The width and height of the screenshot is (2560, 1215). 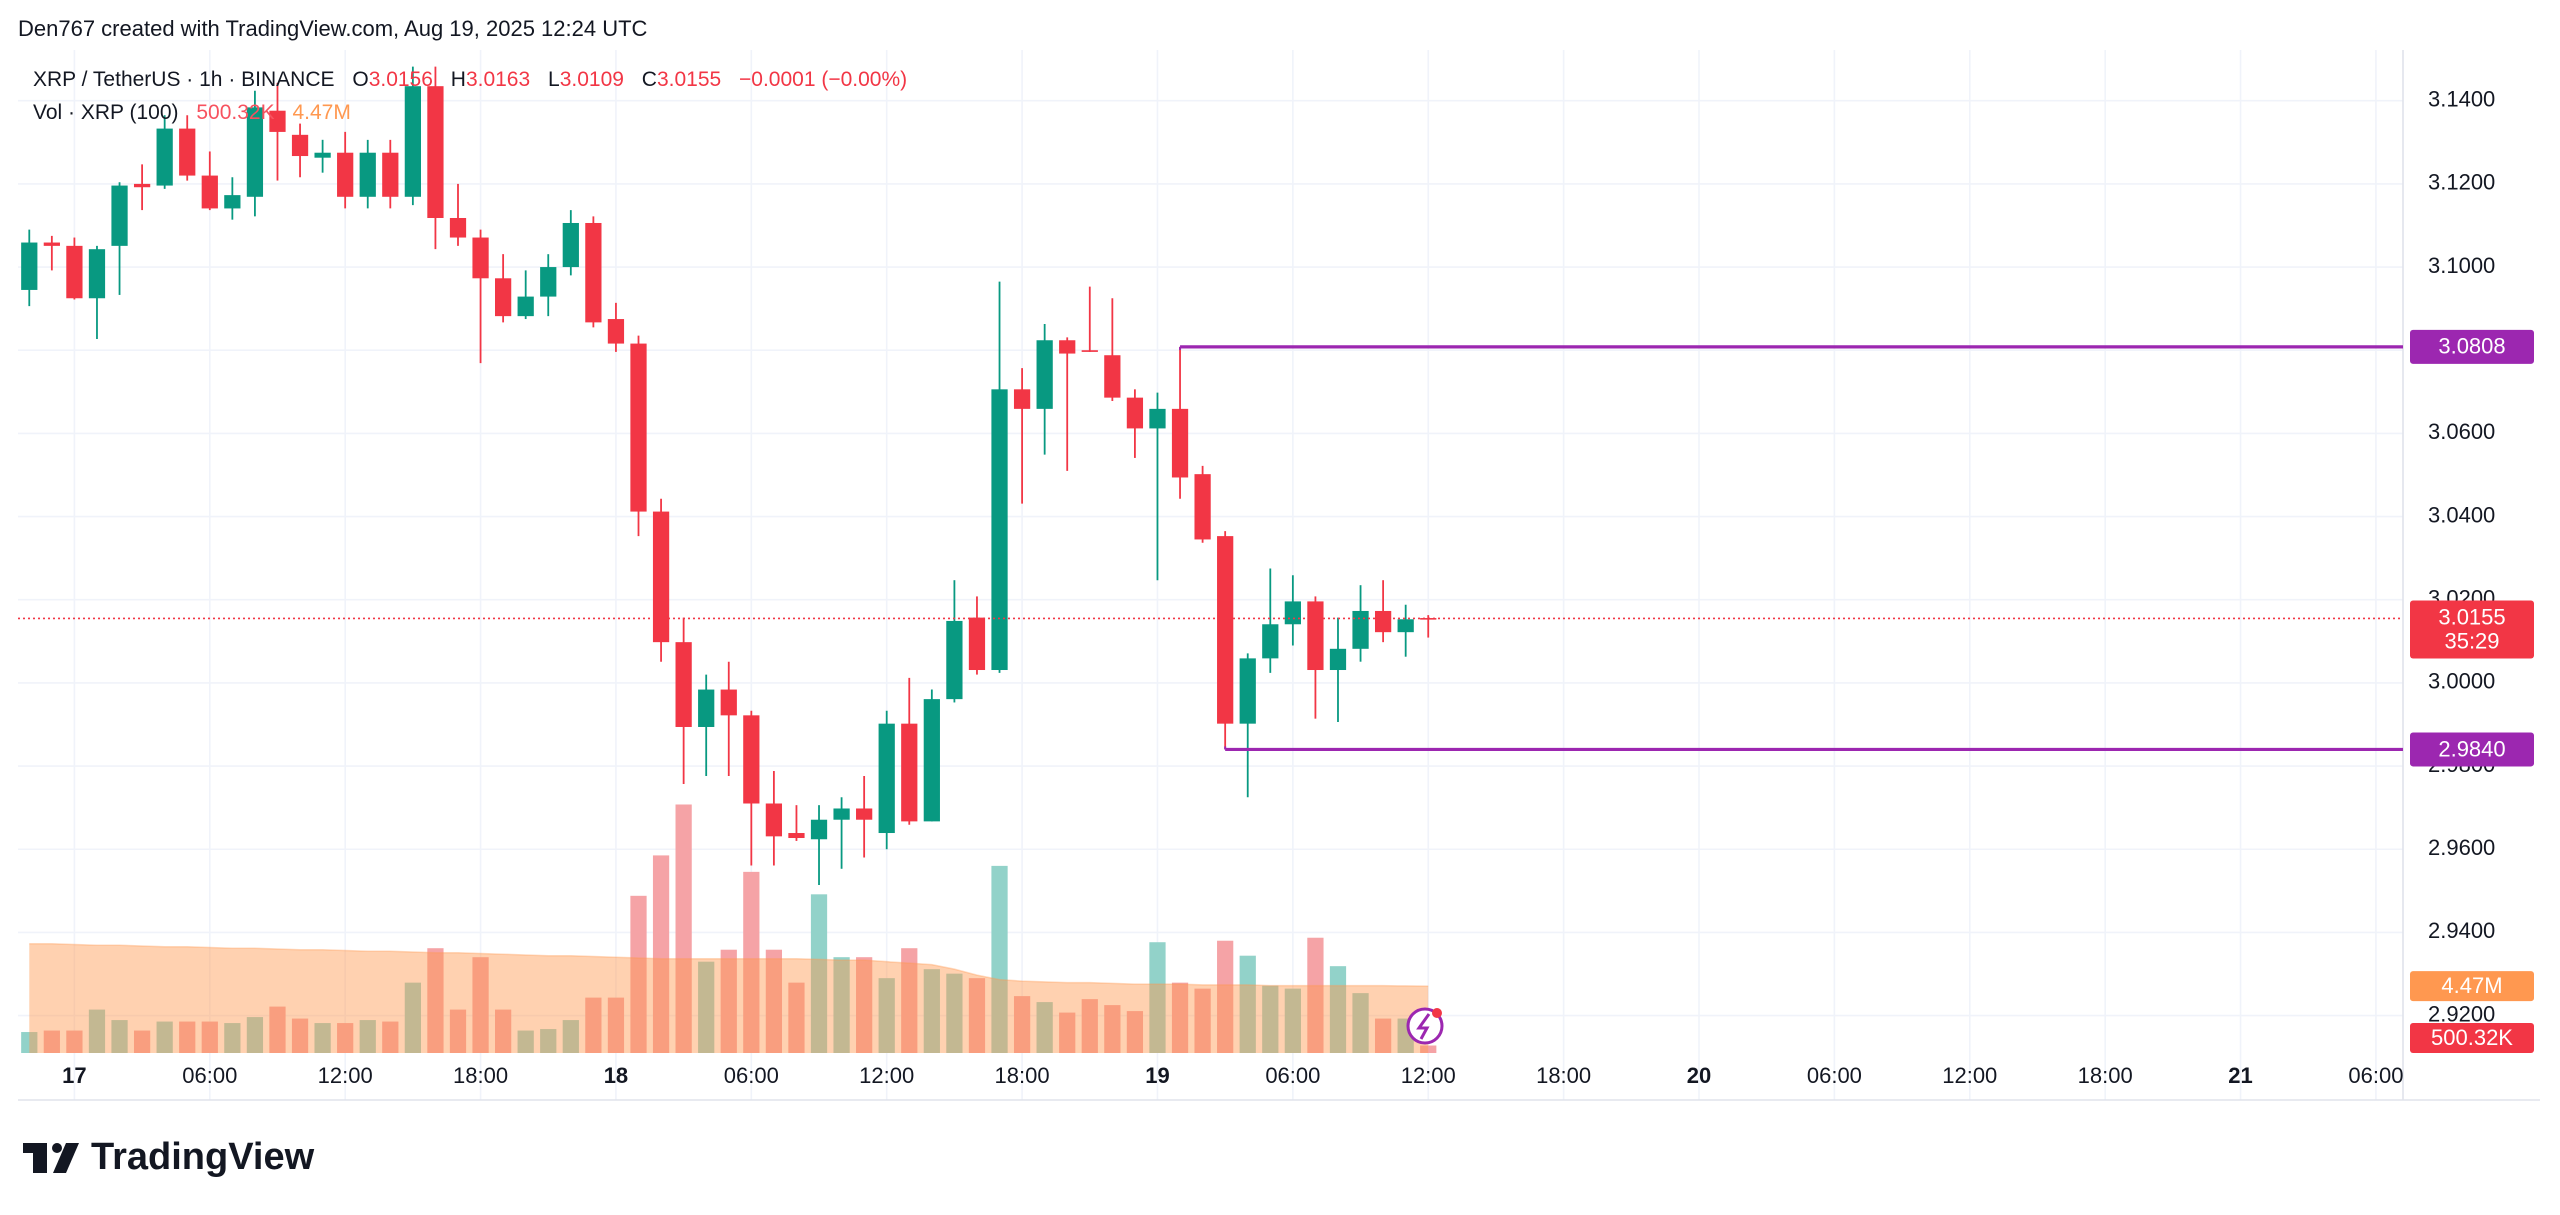 I want to click on volume-layer, so click(x=729, y=928).